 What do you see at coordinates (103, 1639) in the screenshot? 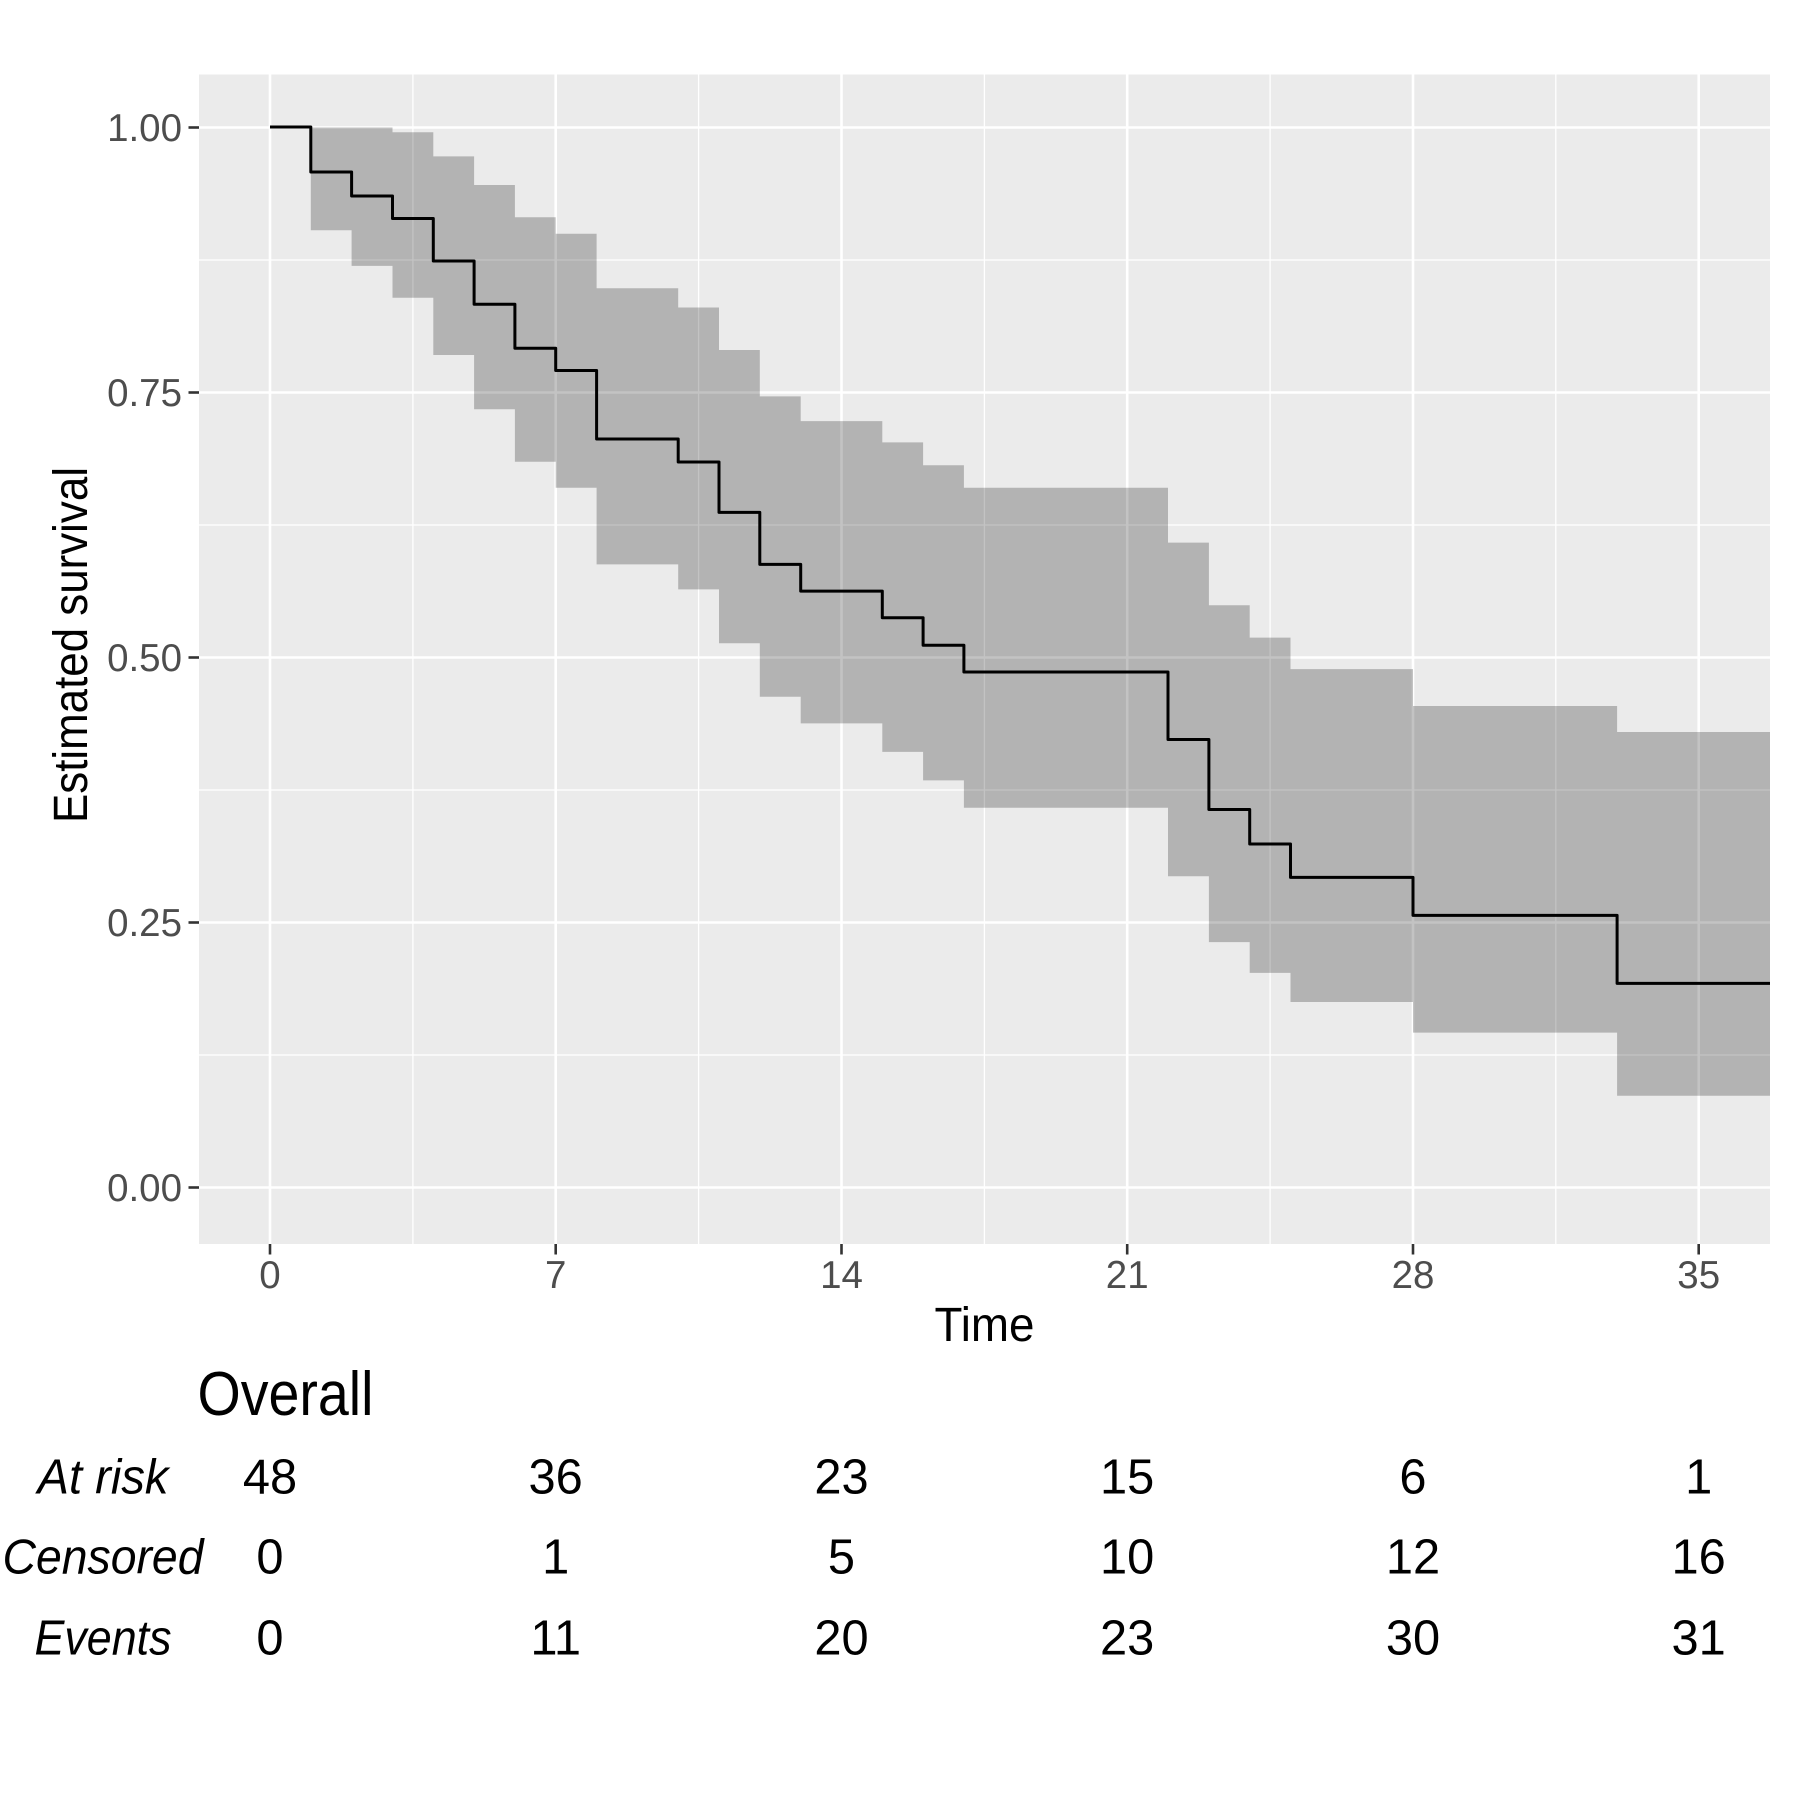
I see `svg-text: Events` at bounding box center [103, 1639].